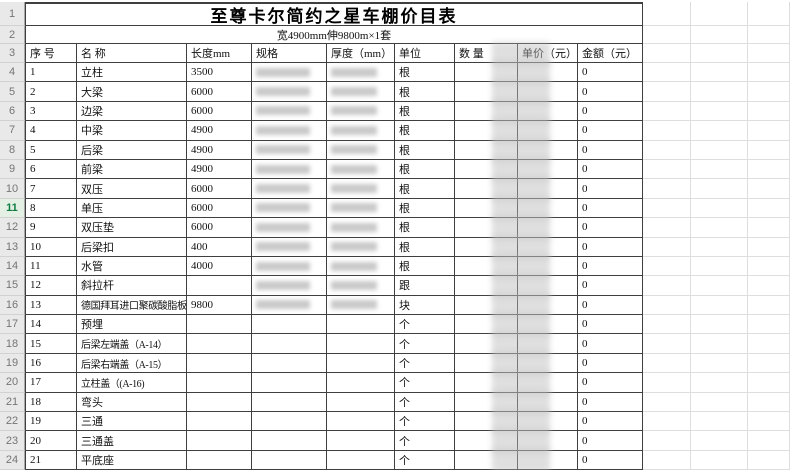 This screenshot has width=790, height=470. What do you see at coordinates (132, 150) in the screenshot?
I see `name-cell: 后梁` at bounding box center [132, 150].